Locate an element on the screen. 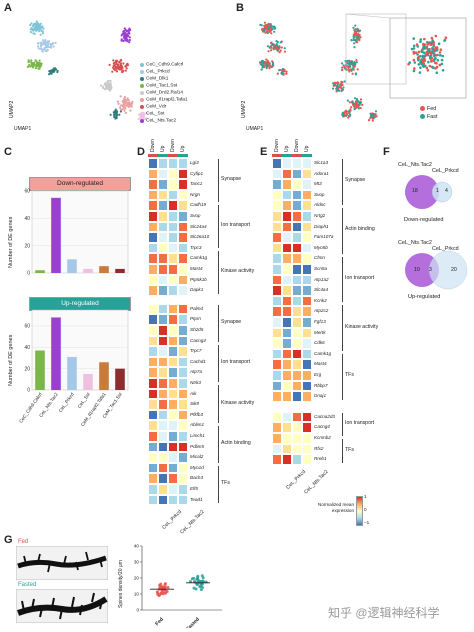 This screenshot has height=632, width=474. heatmap-gene-label: Cyfip1 is located at coordinates (197, 173).